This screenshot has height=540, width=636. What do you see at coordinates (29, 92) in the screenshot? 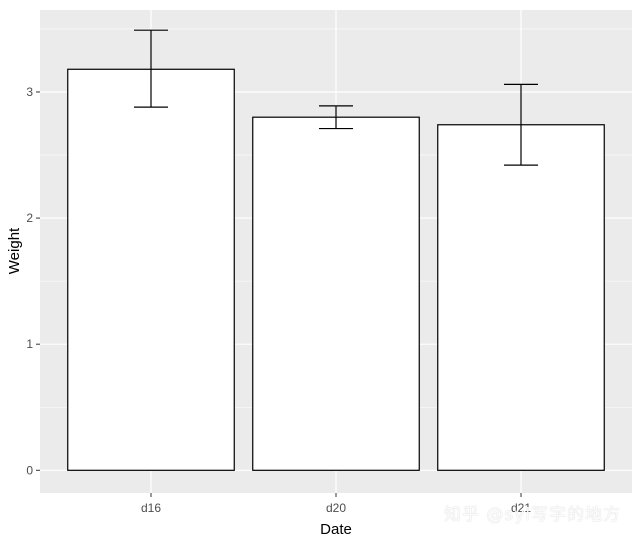
I see `y-tick-label: 3` at bounding box center [29, 92].